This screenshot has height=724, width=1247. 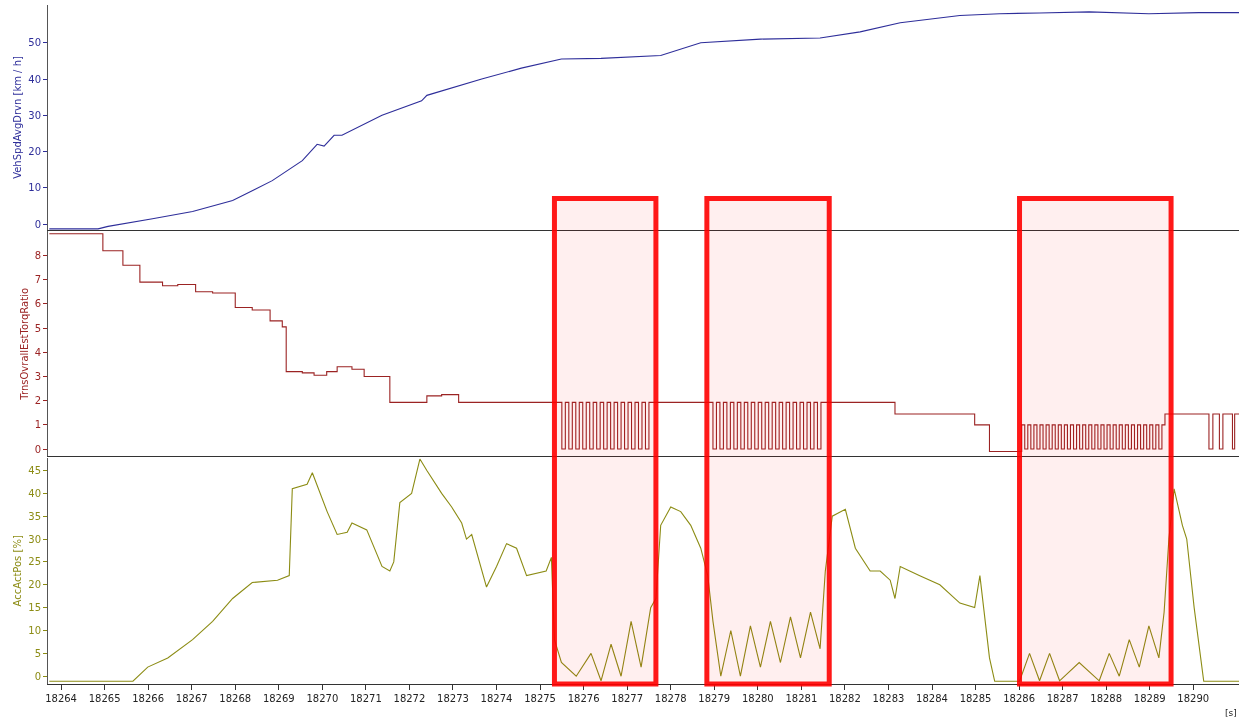 What do you see at coordinates (1106, 698) in the screenshot?
I see `x-tick-label: 18288` at bounding box center [1106, 698].